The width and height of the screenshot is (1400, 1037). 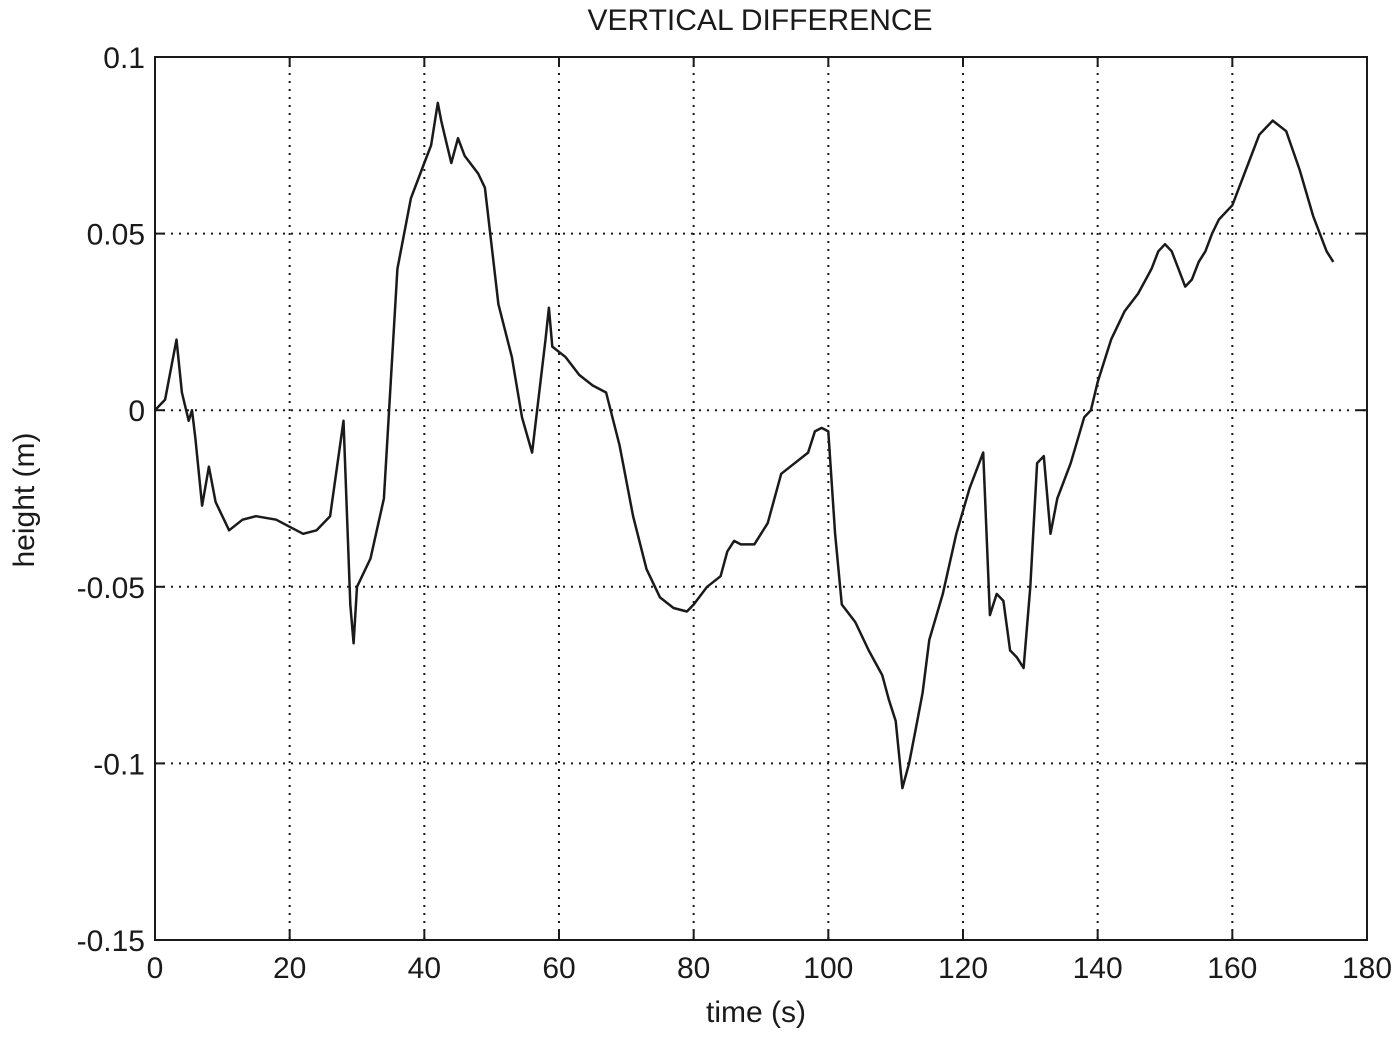 What do you see at coordinates (111, 588) in the screenshot?
I see `y-tick-label: -0.05` at bounding box center [111, 588].